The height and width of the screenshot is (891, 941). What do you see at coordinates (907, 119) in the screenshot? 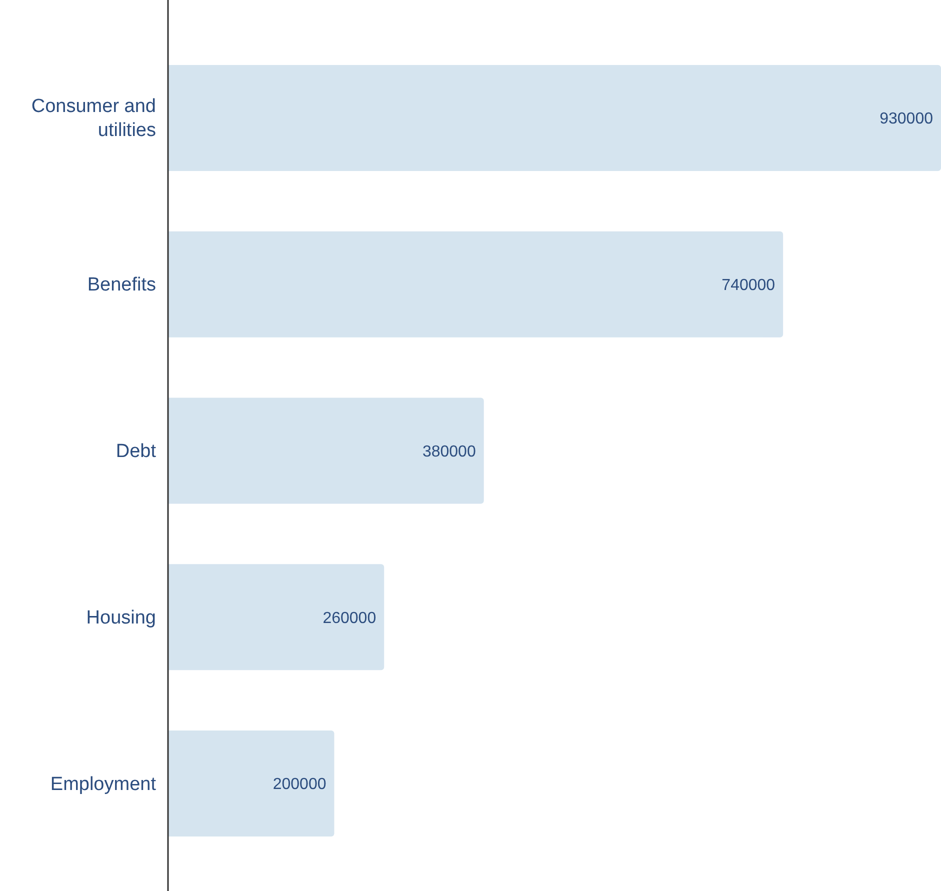
I see `data-label: 930000` at bounding box center [907, 119].